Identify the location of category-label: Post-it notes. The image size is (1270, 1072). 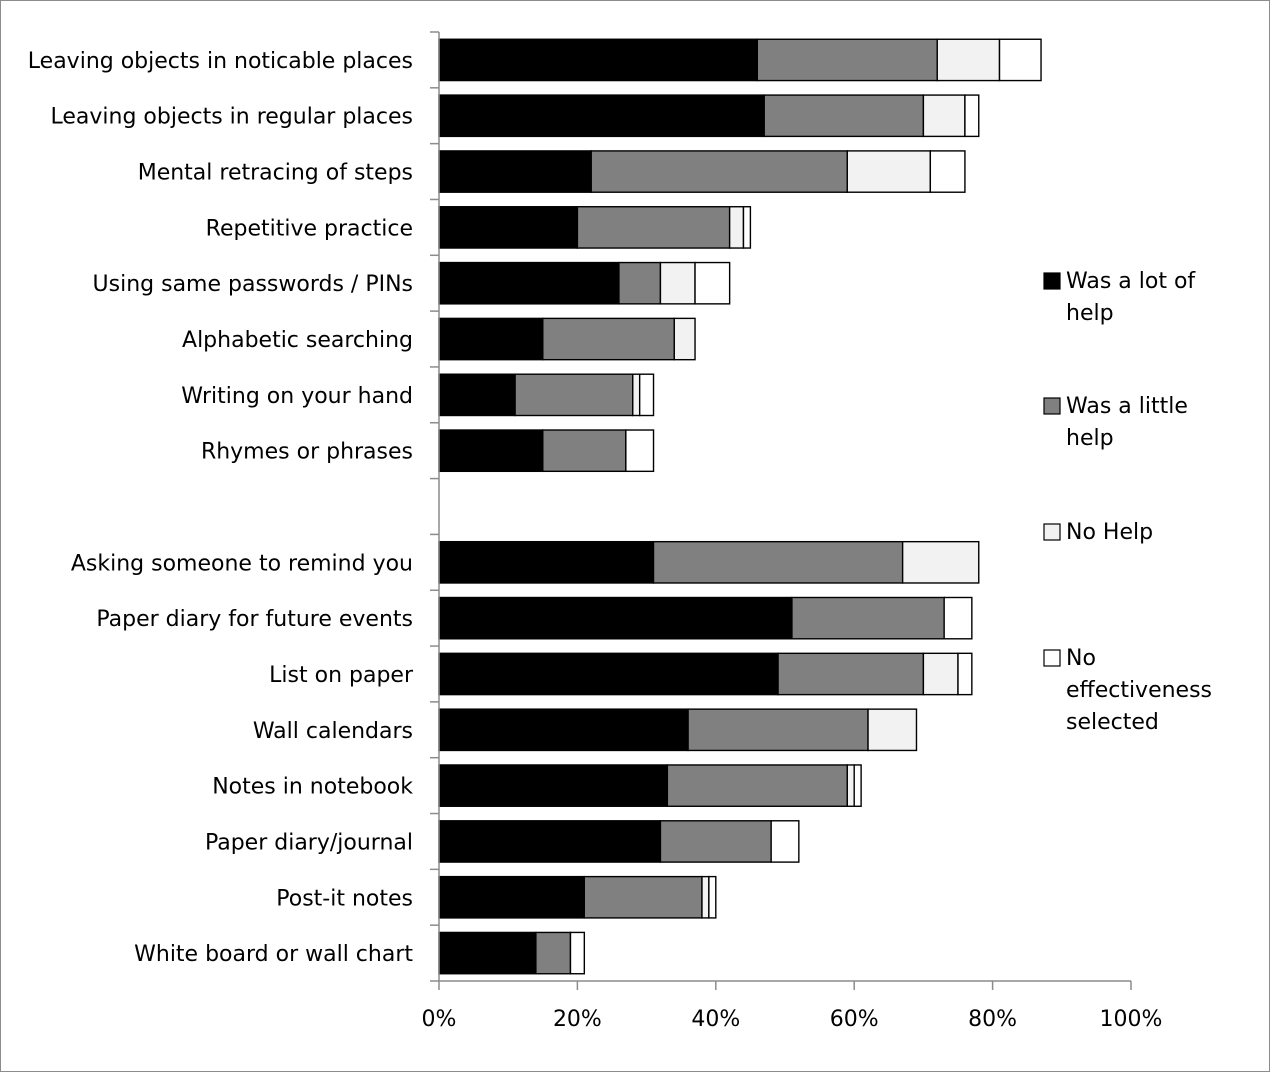
(344, 898).